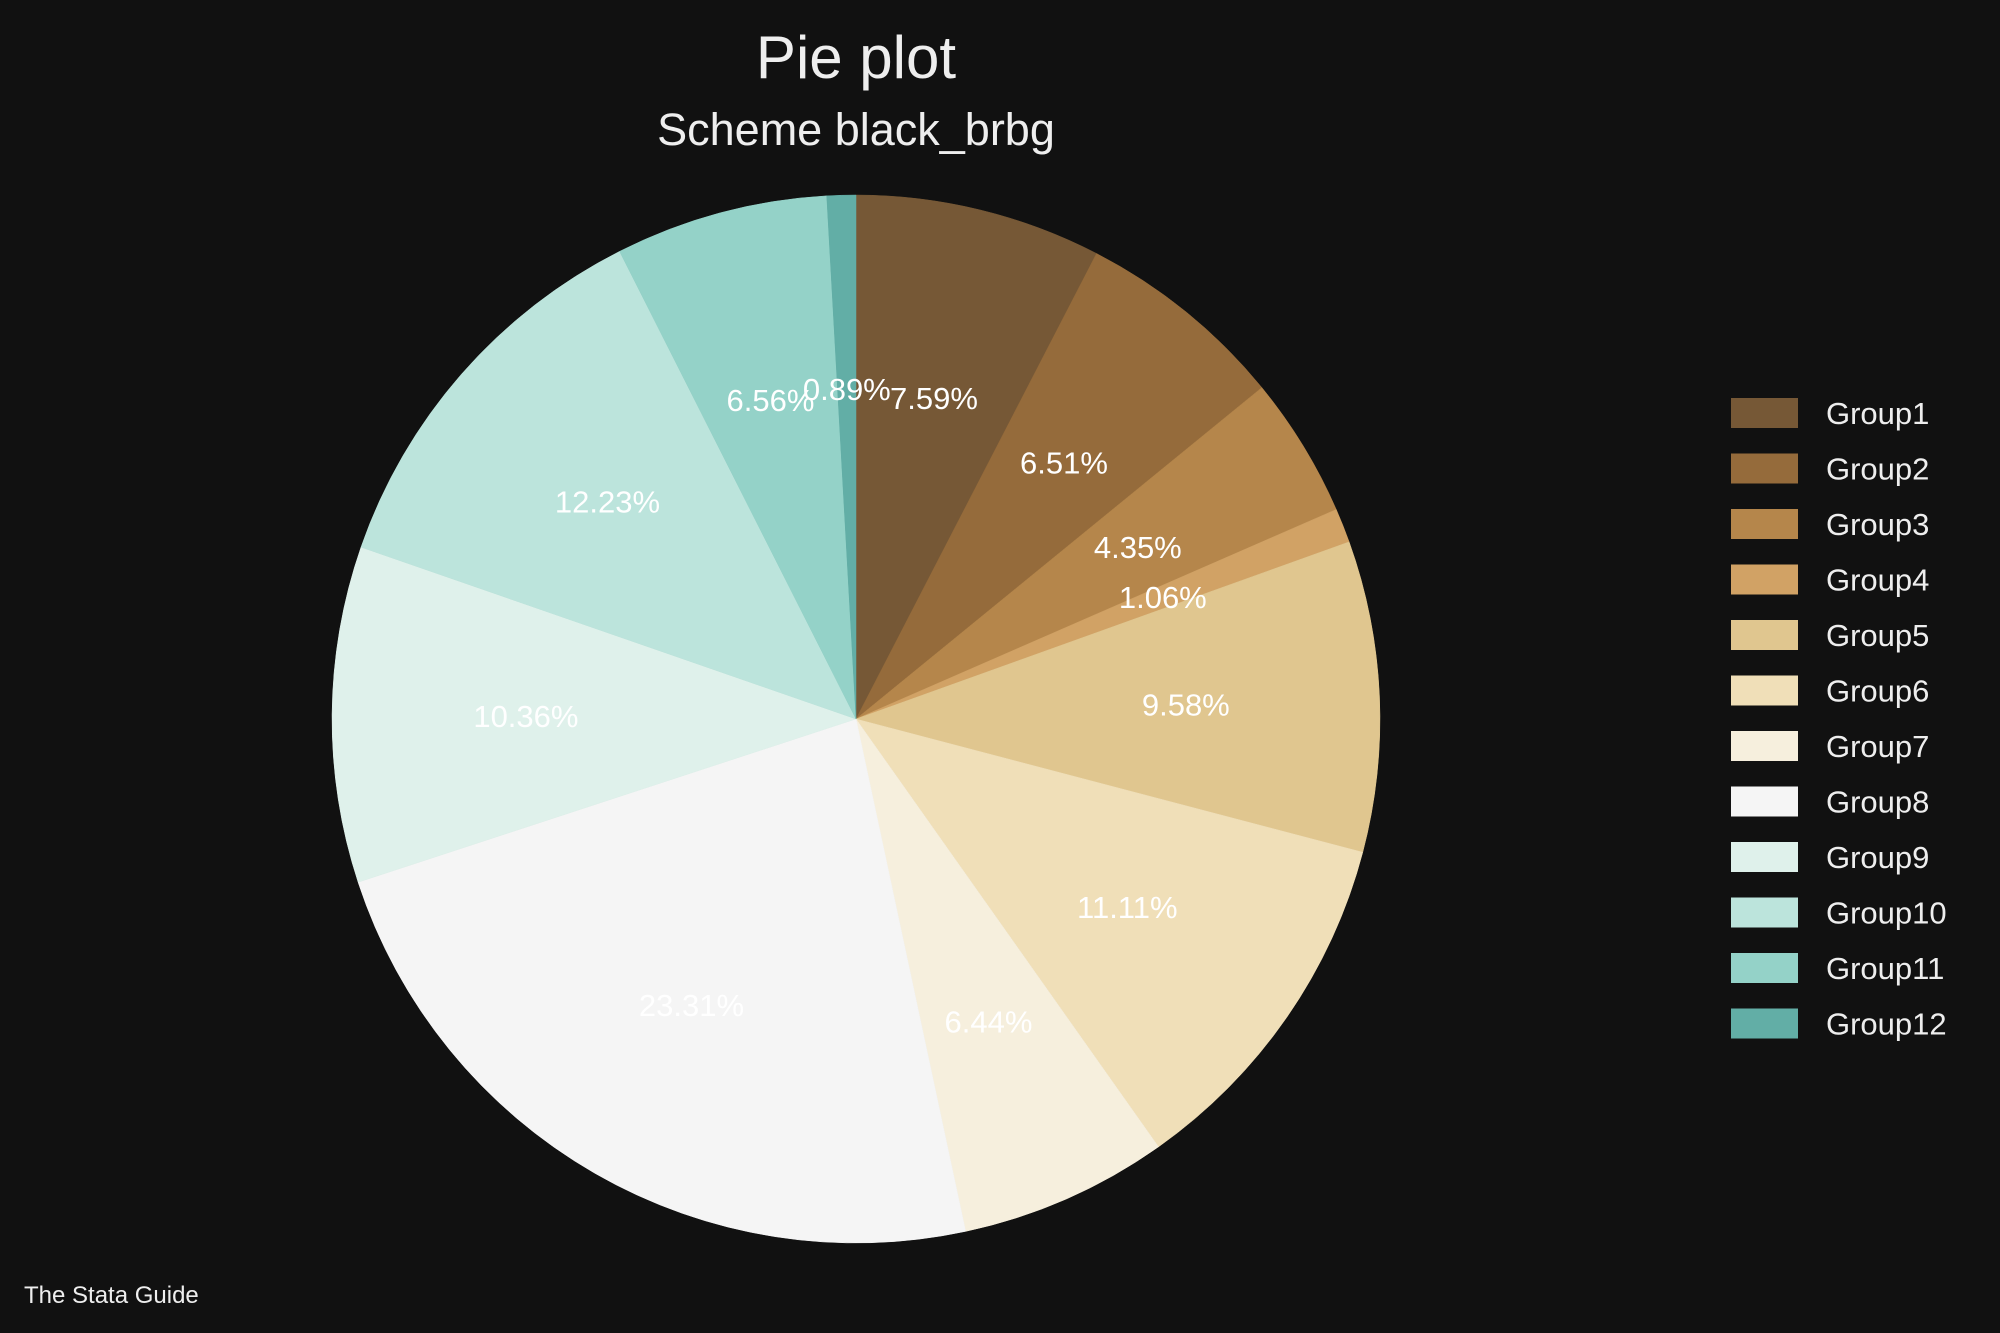  I want to click on legend-label-group11: Group11, so click(1885, 968).